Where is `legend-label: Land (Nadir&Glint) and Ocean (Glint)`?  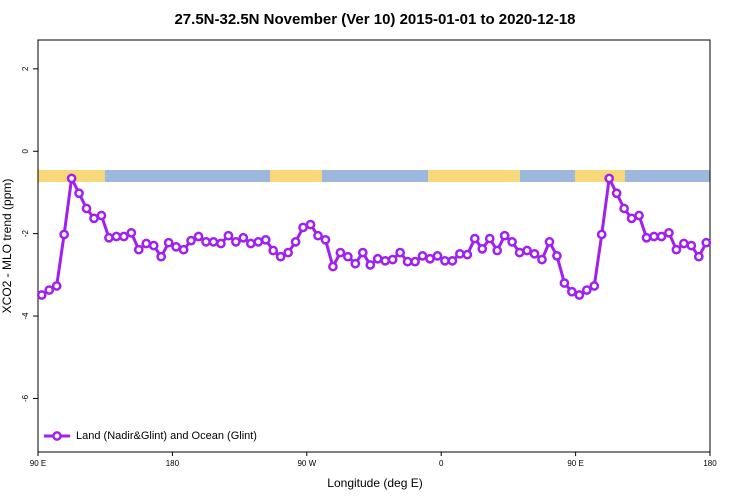 legend-label: Land (Nadir&Glint) and Ocean (Glint) is located at coordinates (166, 436).